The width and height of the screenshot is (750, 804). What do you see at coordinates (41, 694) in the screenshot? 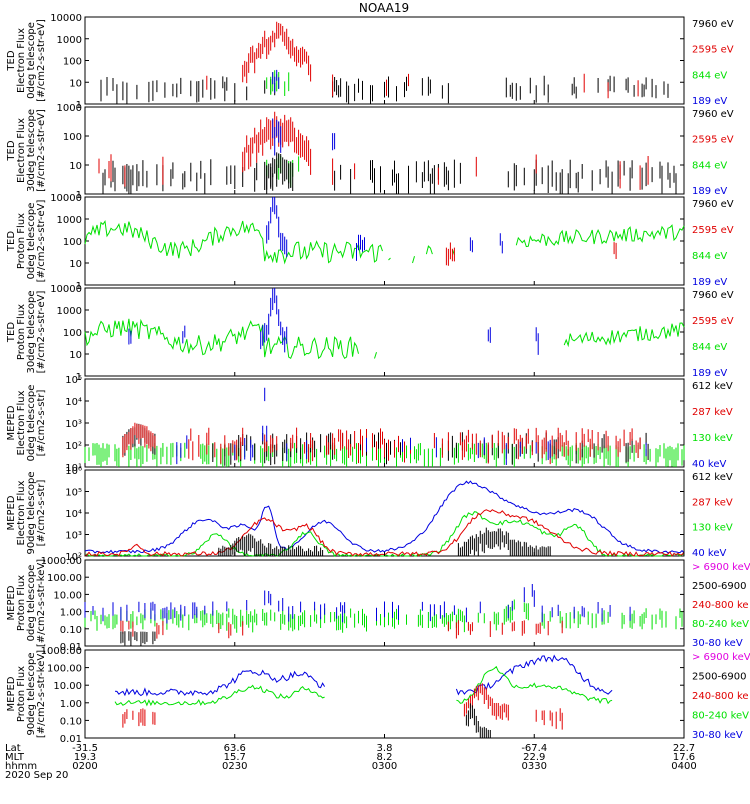
I see `y-axis-label: [#/cm2-s-str-keV]` at bounding box center [41, 694].